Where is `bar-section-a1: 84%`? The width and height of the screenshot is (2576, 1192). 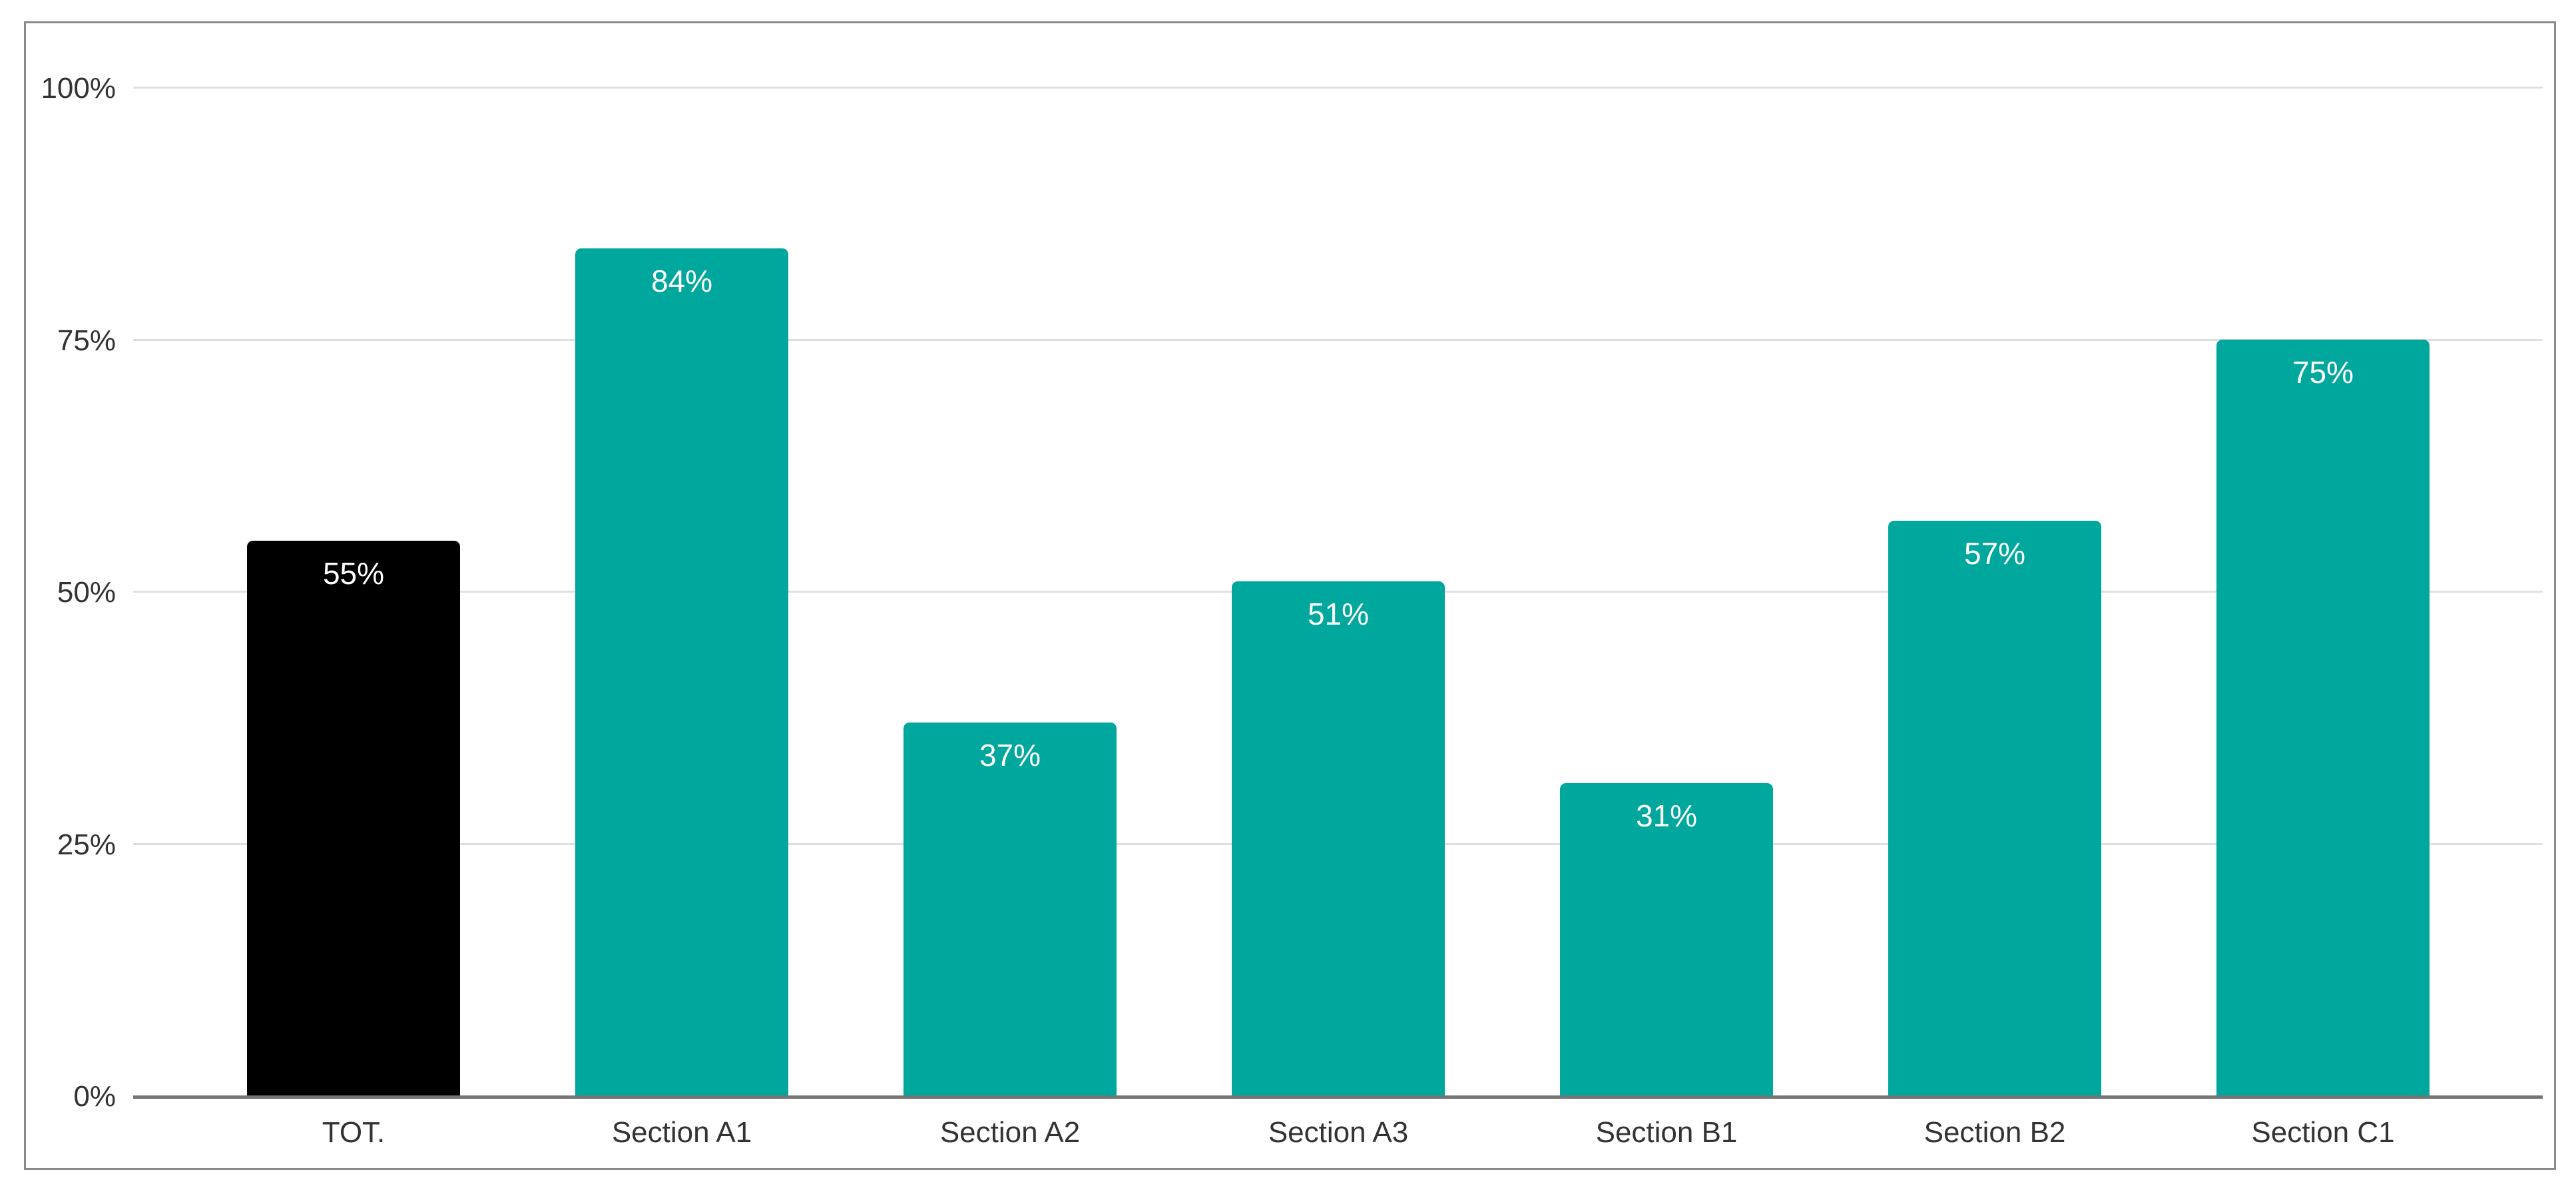
bar-section-a1: 84% is located at coordinates (682, 671).